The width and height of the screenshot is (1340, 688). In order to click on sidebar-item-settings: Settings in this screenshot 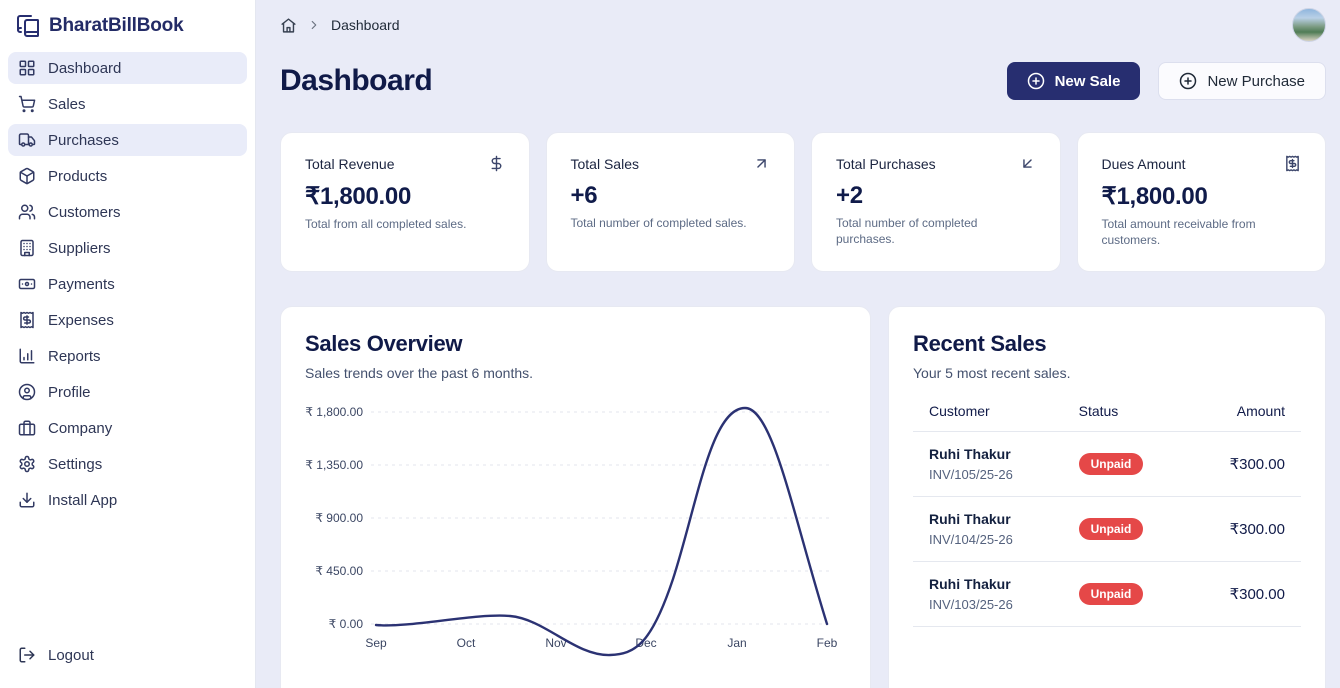, I will do `click(127, 464)`.